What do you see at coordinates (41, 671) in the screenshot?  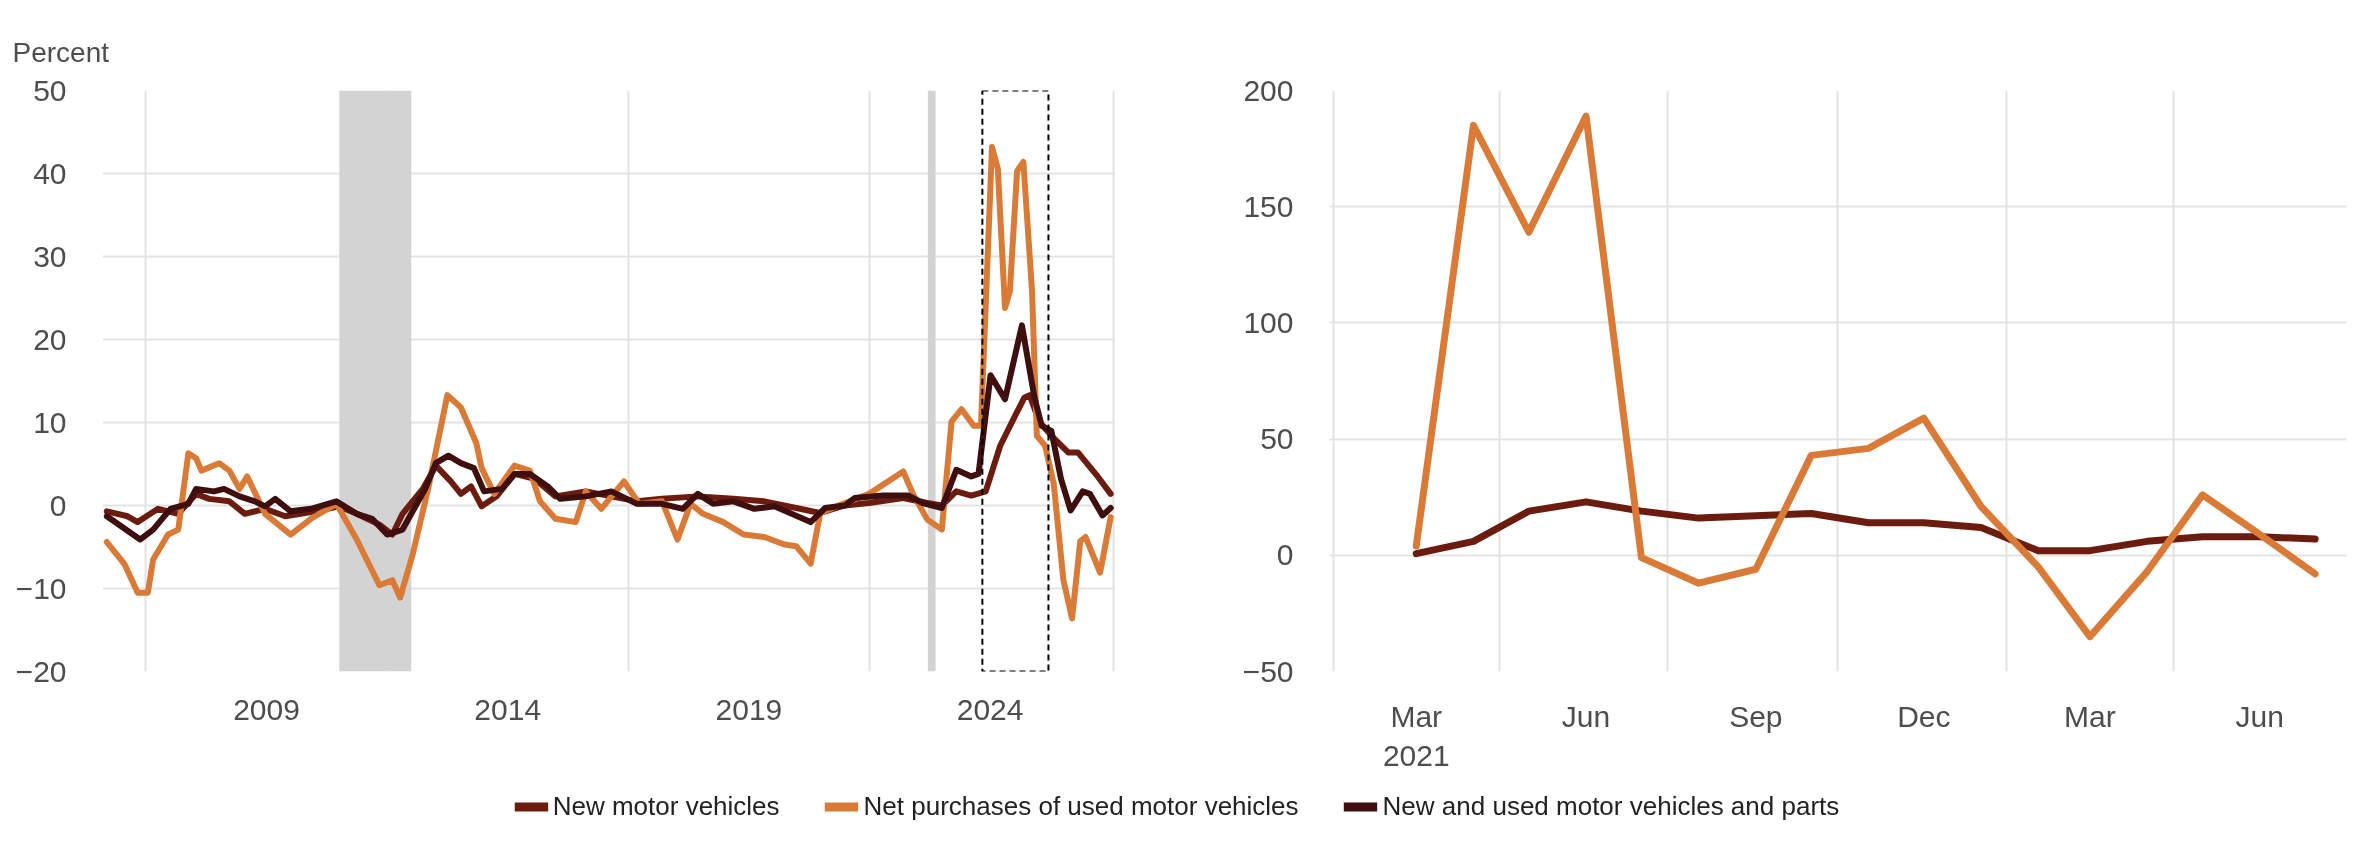 I see `y-tick-label: −20` at bounding box center [41, 671].